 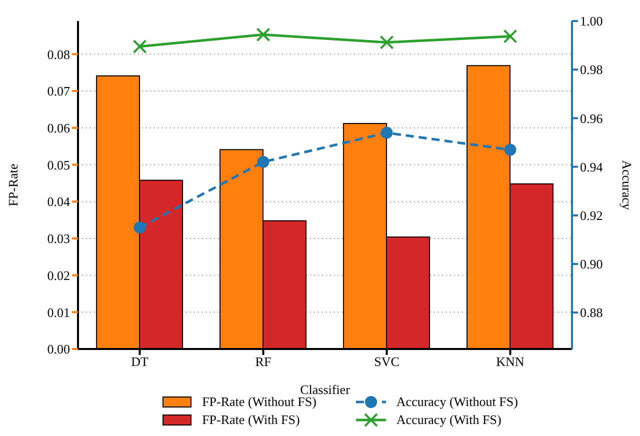 What do you see at coordinates (251, 420) in the screenshot?
I see `legend-label: FP-Rate (With FS)` at bounding box center [251, 420].